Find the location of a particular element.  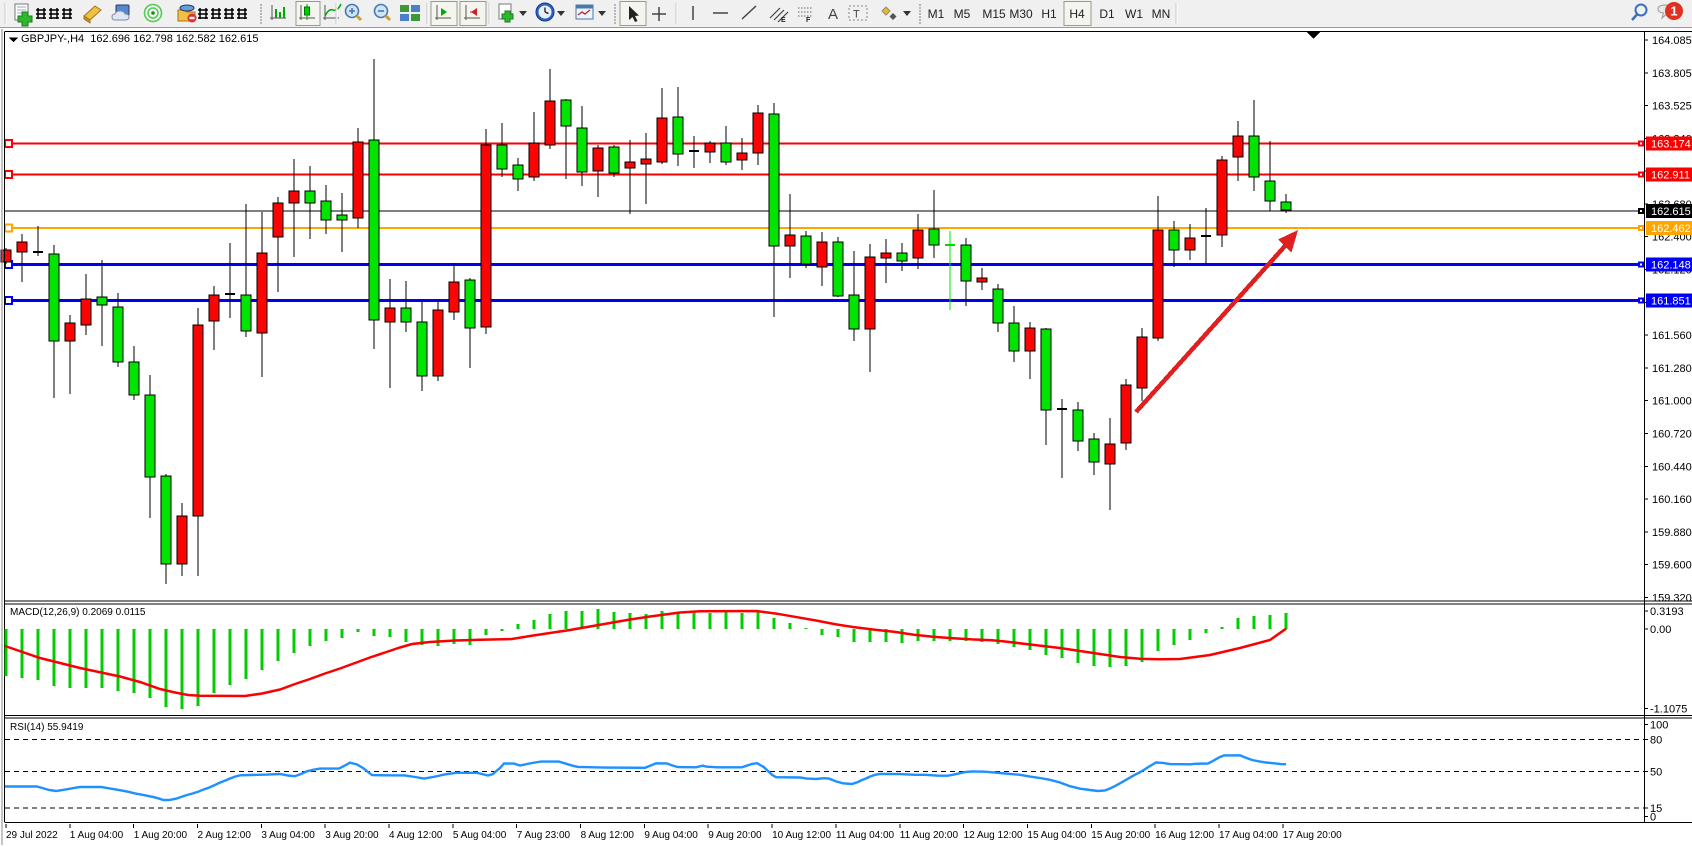

svg-text: 162.911 is located at coordinates (1670, 176).